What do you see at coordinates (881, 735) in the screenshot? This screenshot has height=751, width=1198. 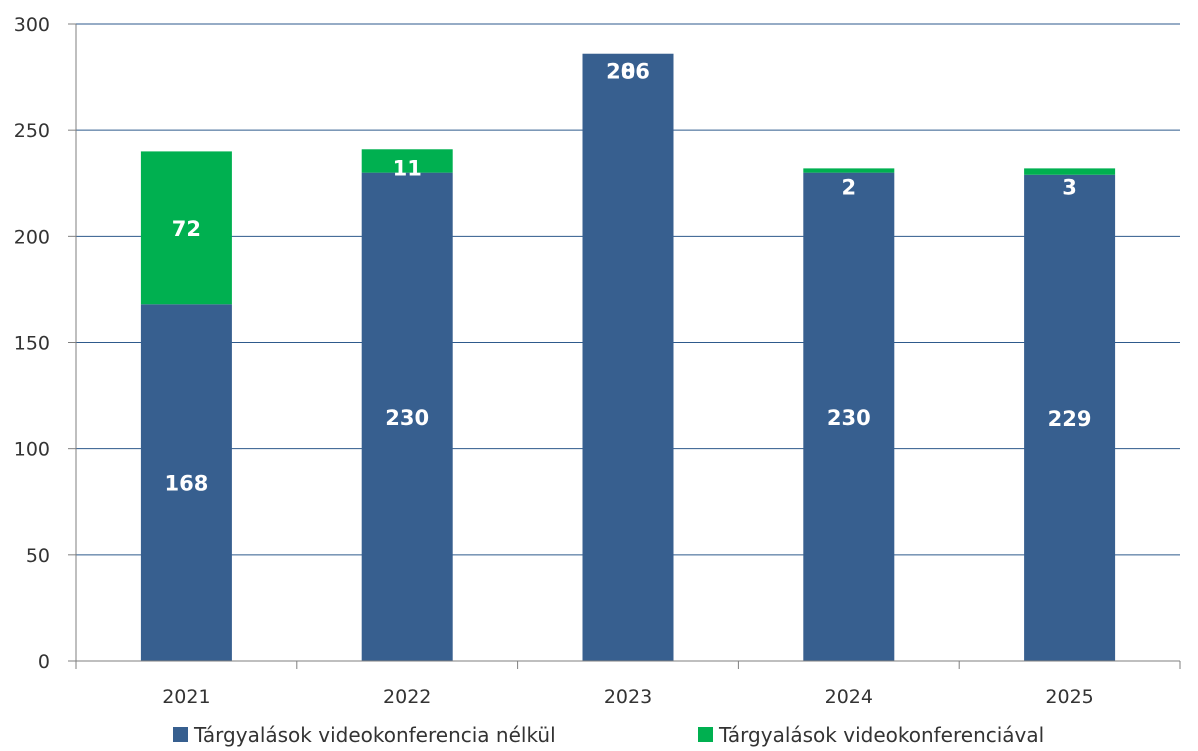 I see `legend-label: Tárgyalások videokonferenciával` at bounding box center [881, 735].